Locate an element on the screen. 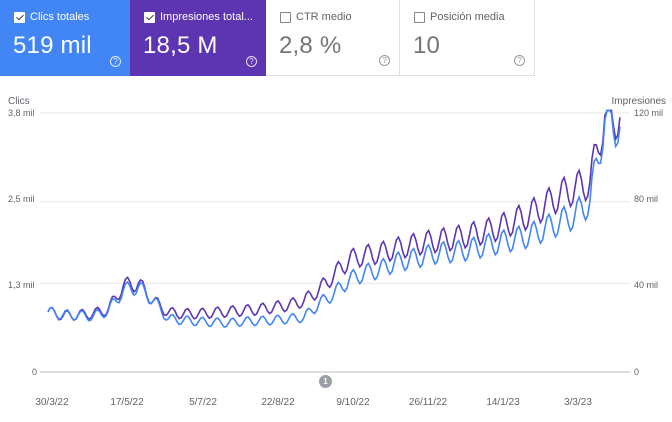 This screenshot has height=422, width=672. metric-card-clicks-header: Clics totales is located at coordinates (51, 17).